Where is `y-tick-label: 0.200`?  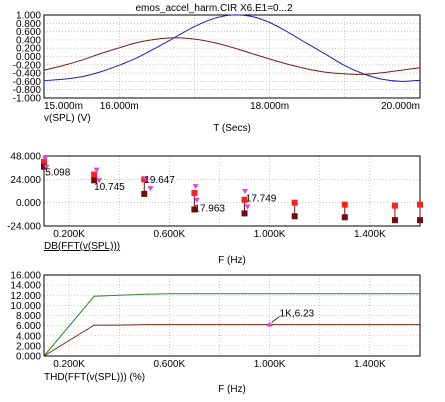 y-tick-label: 0.200 is located at coordinates (28, 49).